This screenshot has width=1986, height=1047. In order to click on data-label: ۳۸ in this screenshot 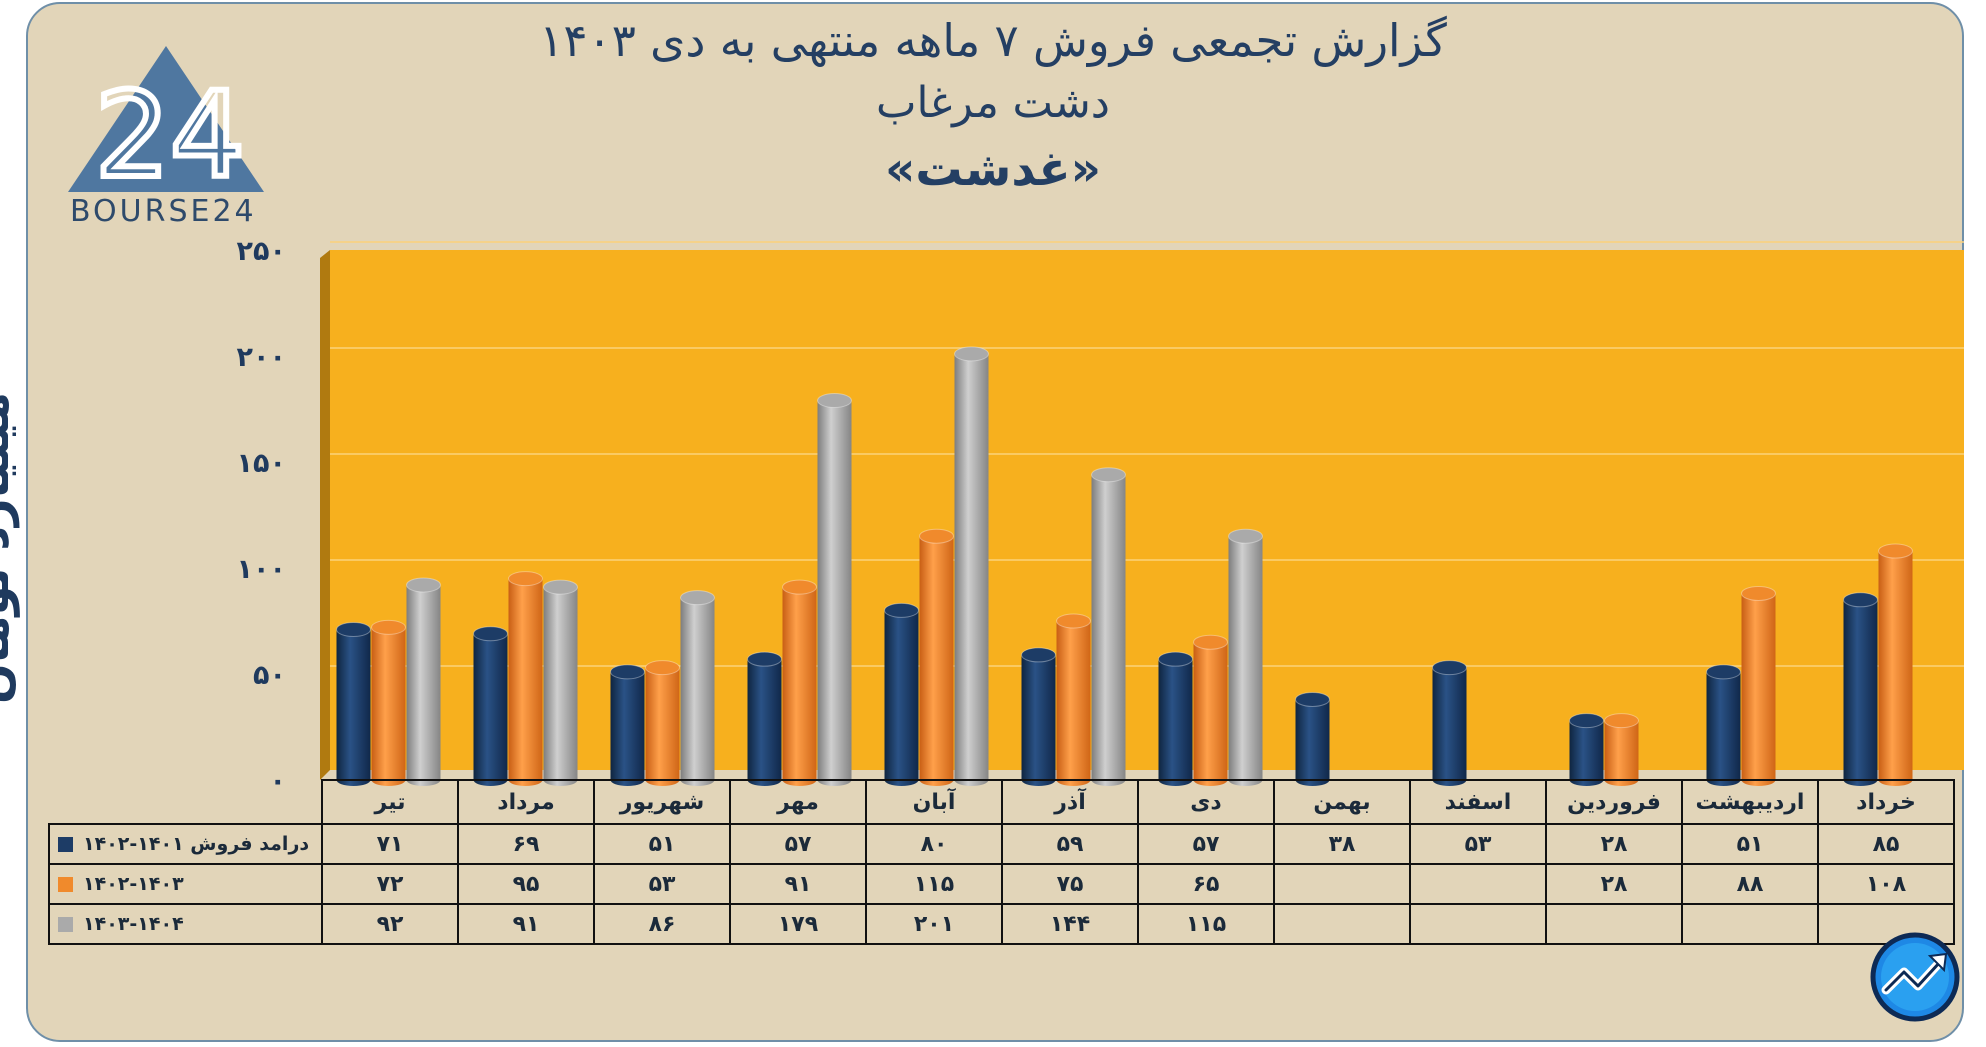, I will do `click(1342, 844)`.